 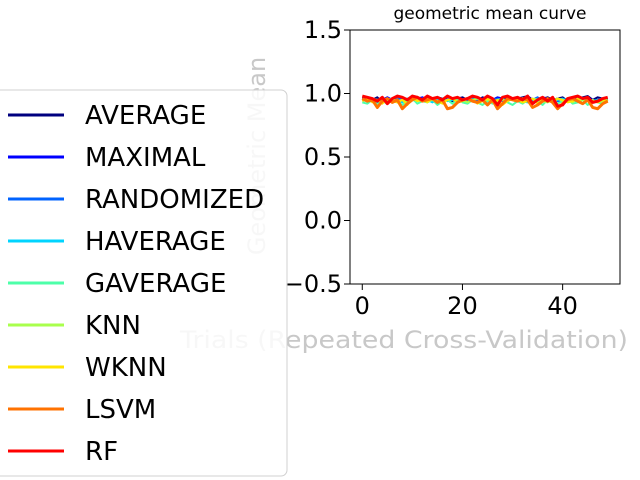 I want to click on legend-label: RF, so click(x=101, y=452).